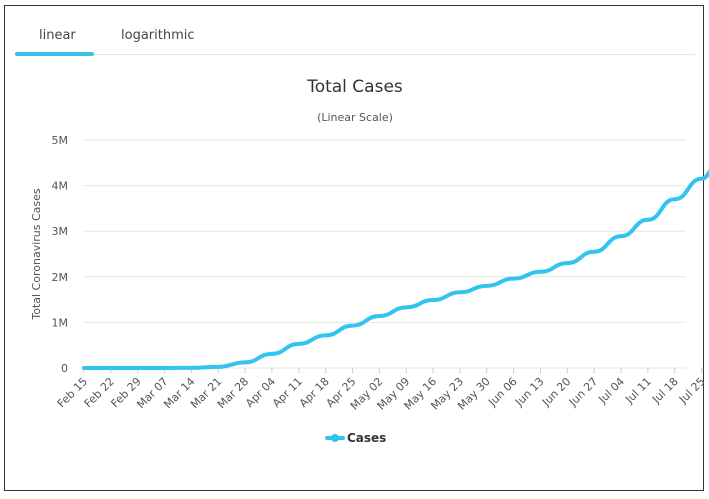 Image resolution: width=709 pixels, height=499 pixels. What do you see at coordinates (64, 368) in the screenshot?
I see `y-tick-label: 0` at bounding box center [64, 368].